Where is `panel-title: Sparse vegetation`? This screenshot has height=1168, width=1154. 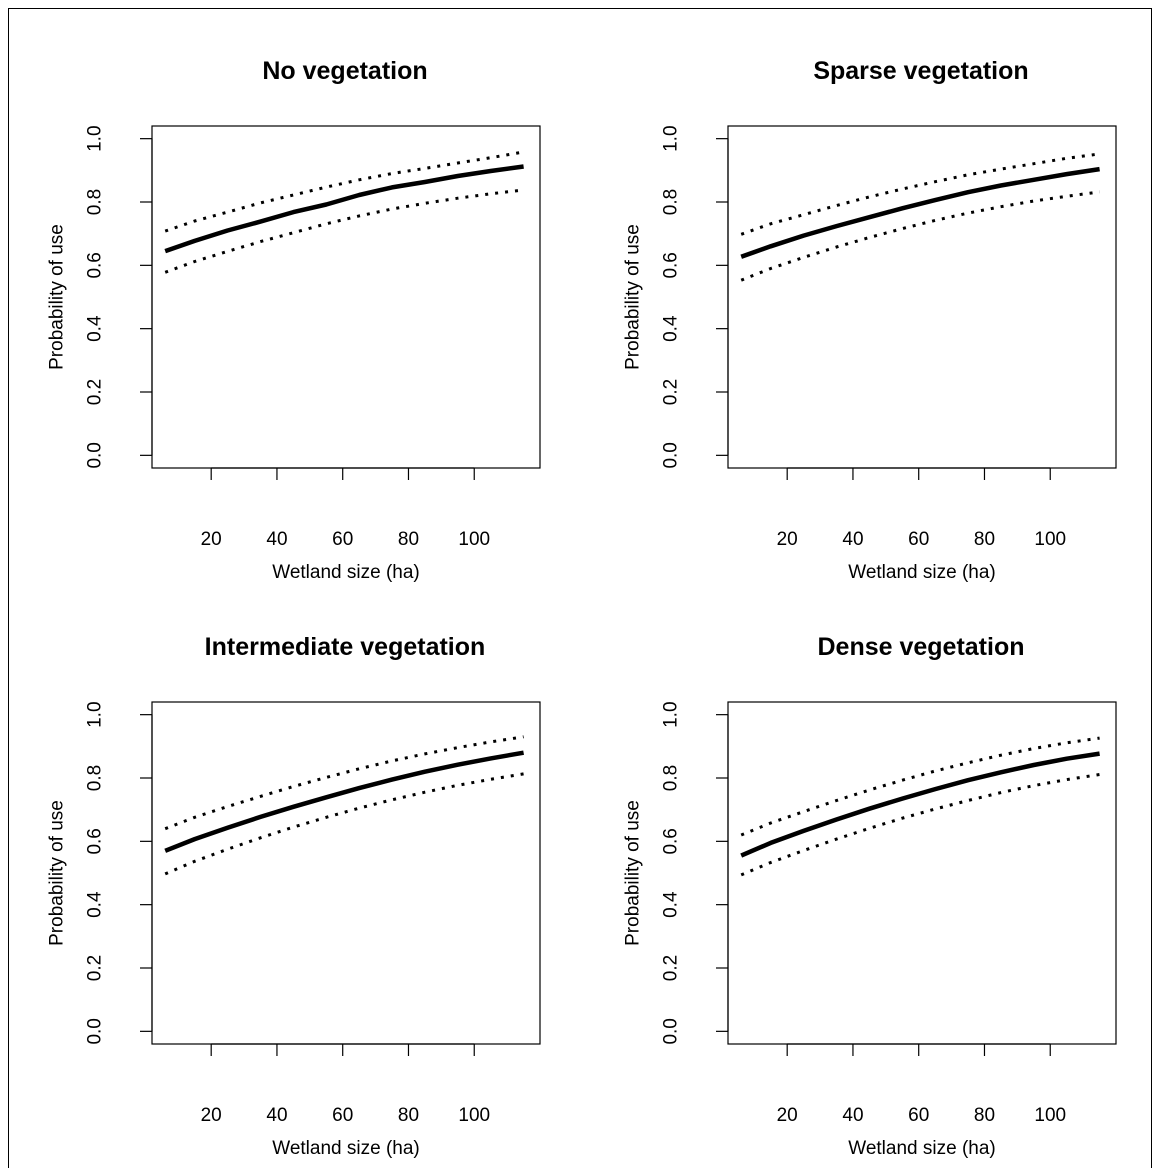 panel-title: Sparse vegetation is located at coordinates (920, 71).